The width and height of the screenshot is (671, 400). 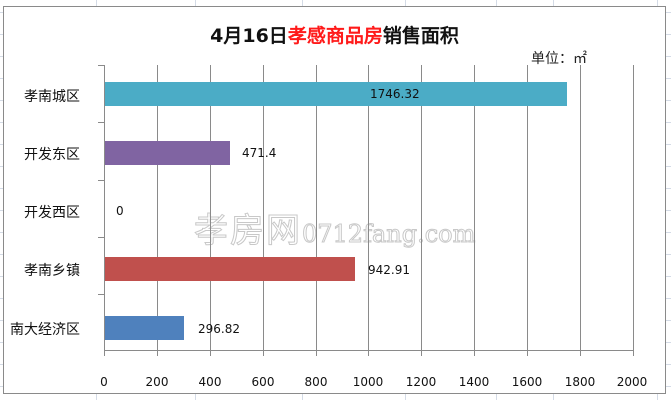 I want to click on x-tick-label: 600, so click(x=263, y=382).